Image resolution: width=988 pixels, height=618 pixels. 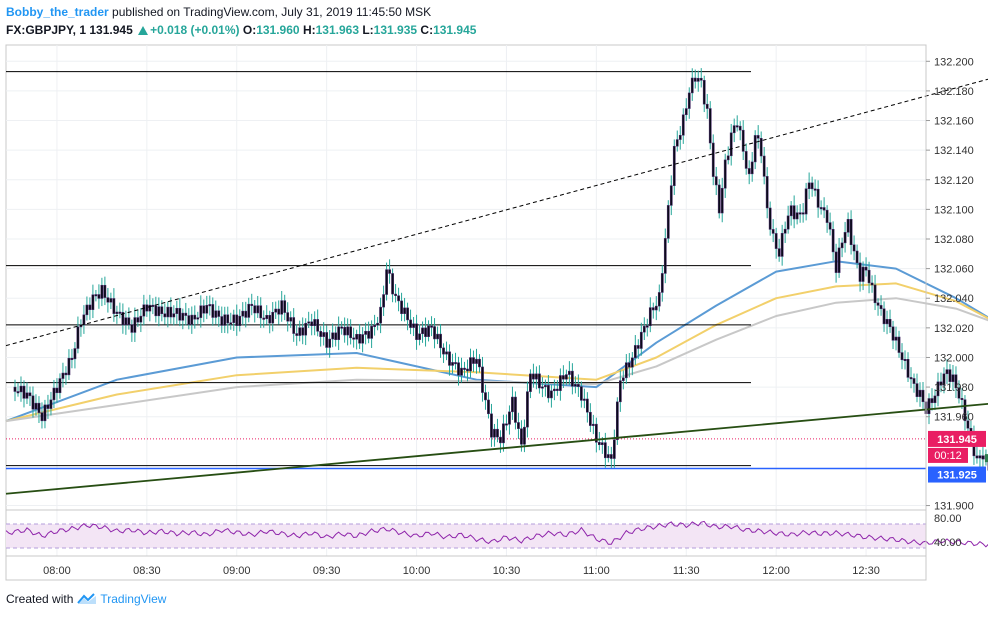 I want to click on price-tick-label: 132.040, so click(x=954, y=299).